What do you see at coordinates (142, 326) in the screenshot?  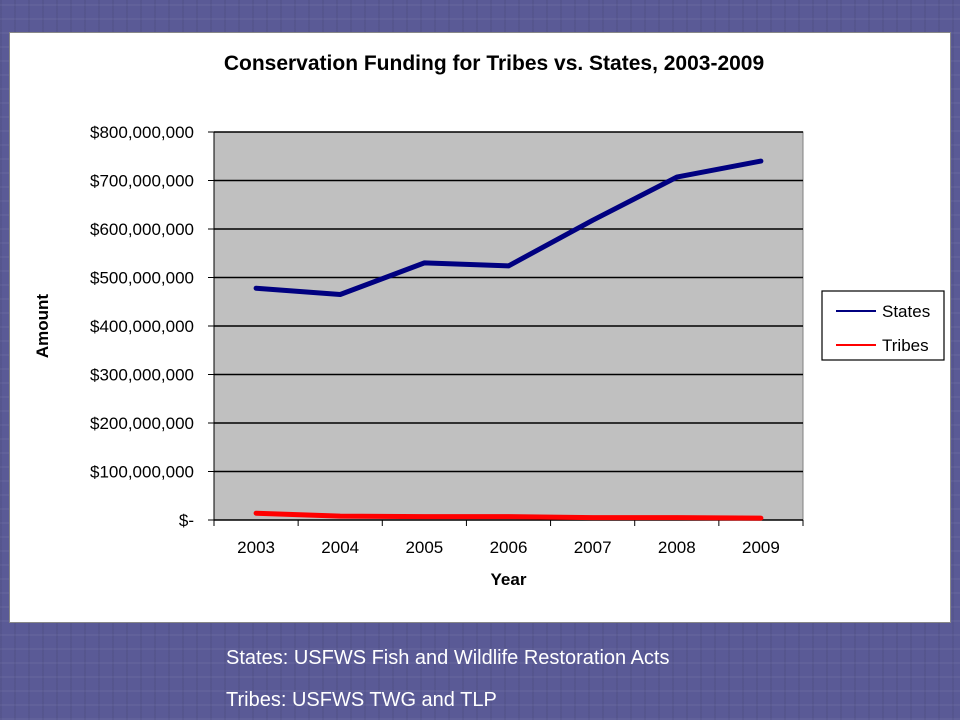 I see `y-tick-label: $400,000,000` at bounding box center [142, 326].